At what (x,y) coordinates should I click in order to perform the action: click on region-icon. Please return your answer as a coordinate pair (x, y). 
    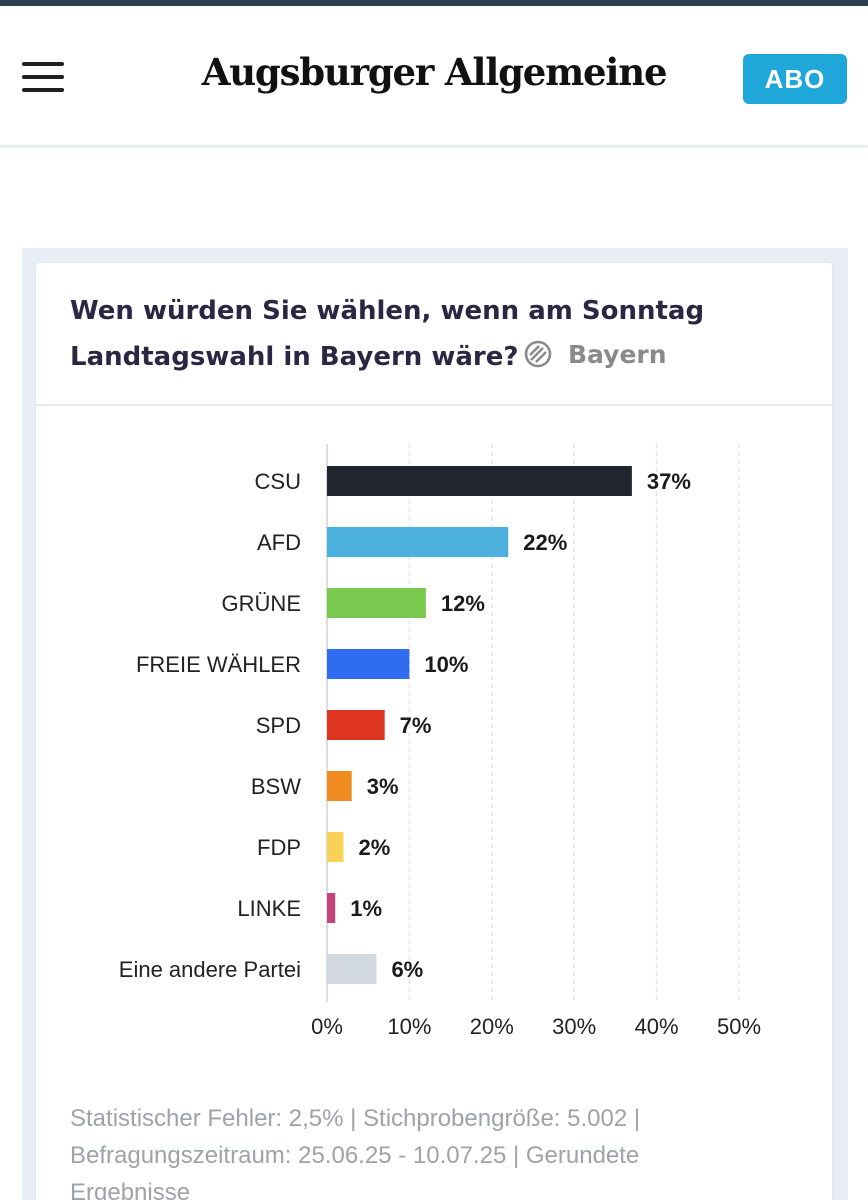
    Looking at the image, I should click on (538, 354).